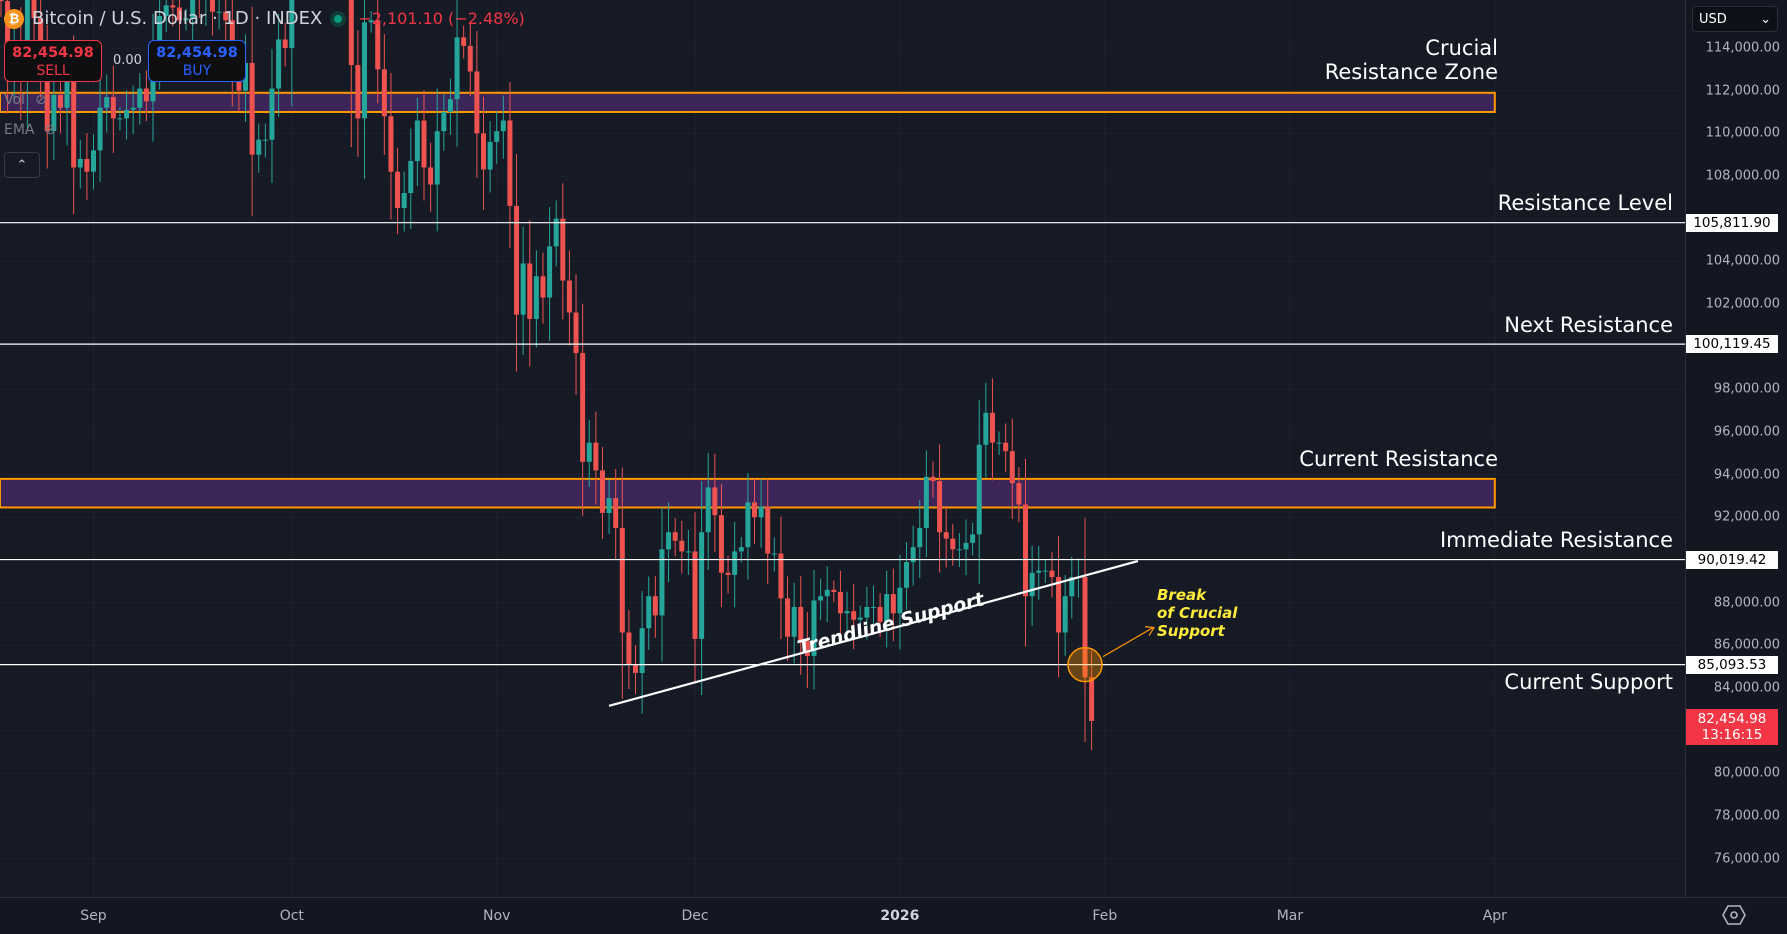  Describe the element at coordinates (1742, 48) in the screenshot. I see `price-tick: 114,000.00` at that location.